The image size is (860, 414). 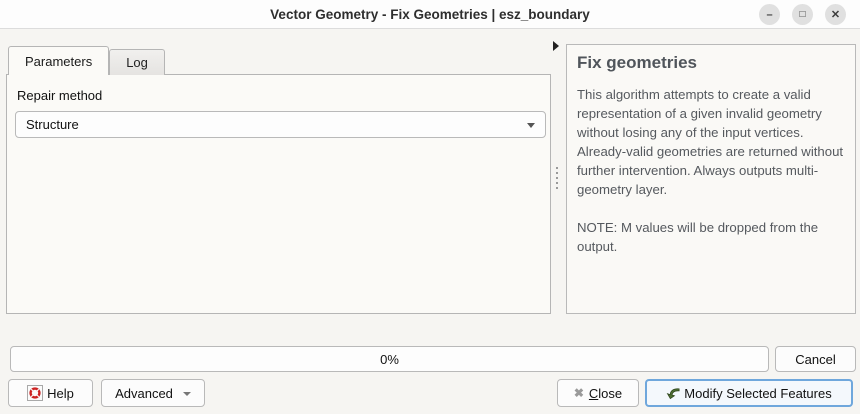 What do you see at coordinates (531, 125) in the screenshot?
I see `chevron-down-icon` at bounding box center [531, 125].